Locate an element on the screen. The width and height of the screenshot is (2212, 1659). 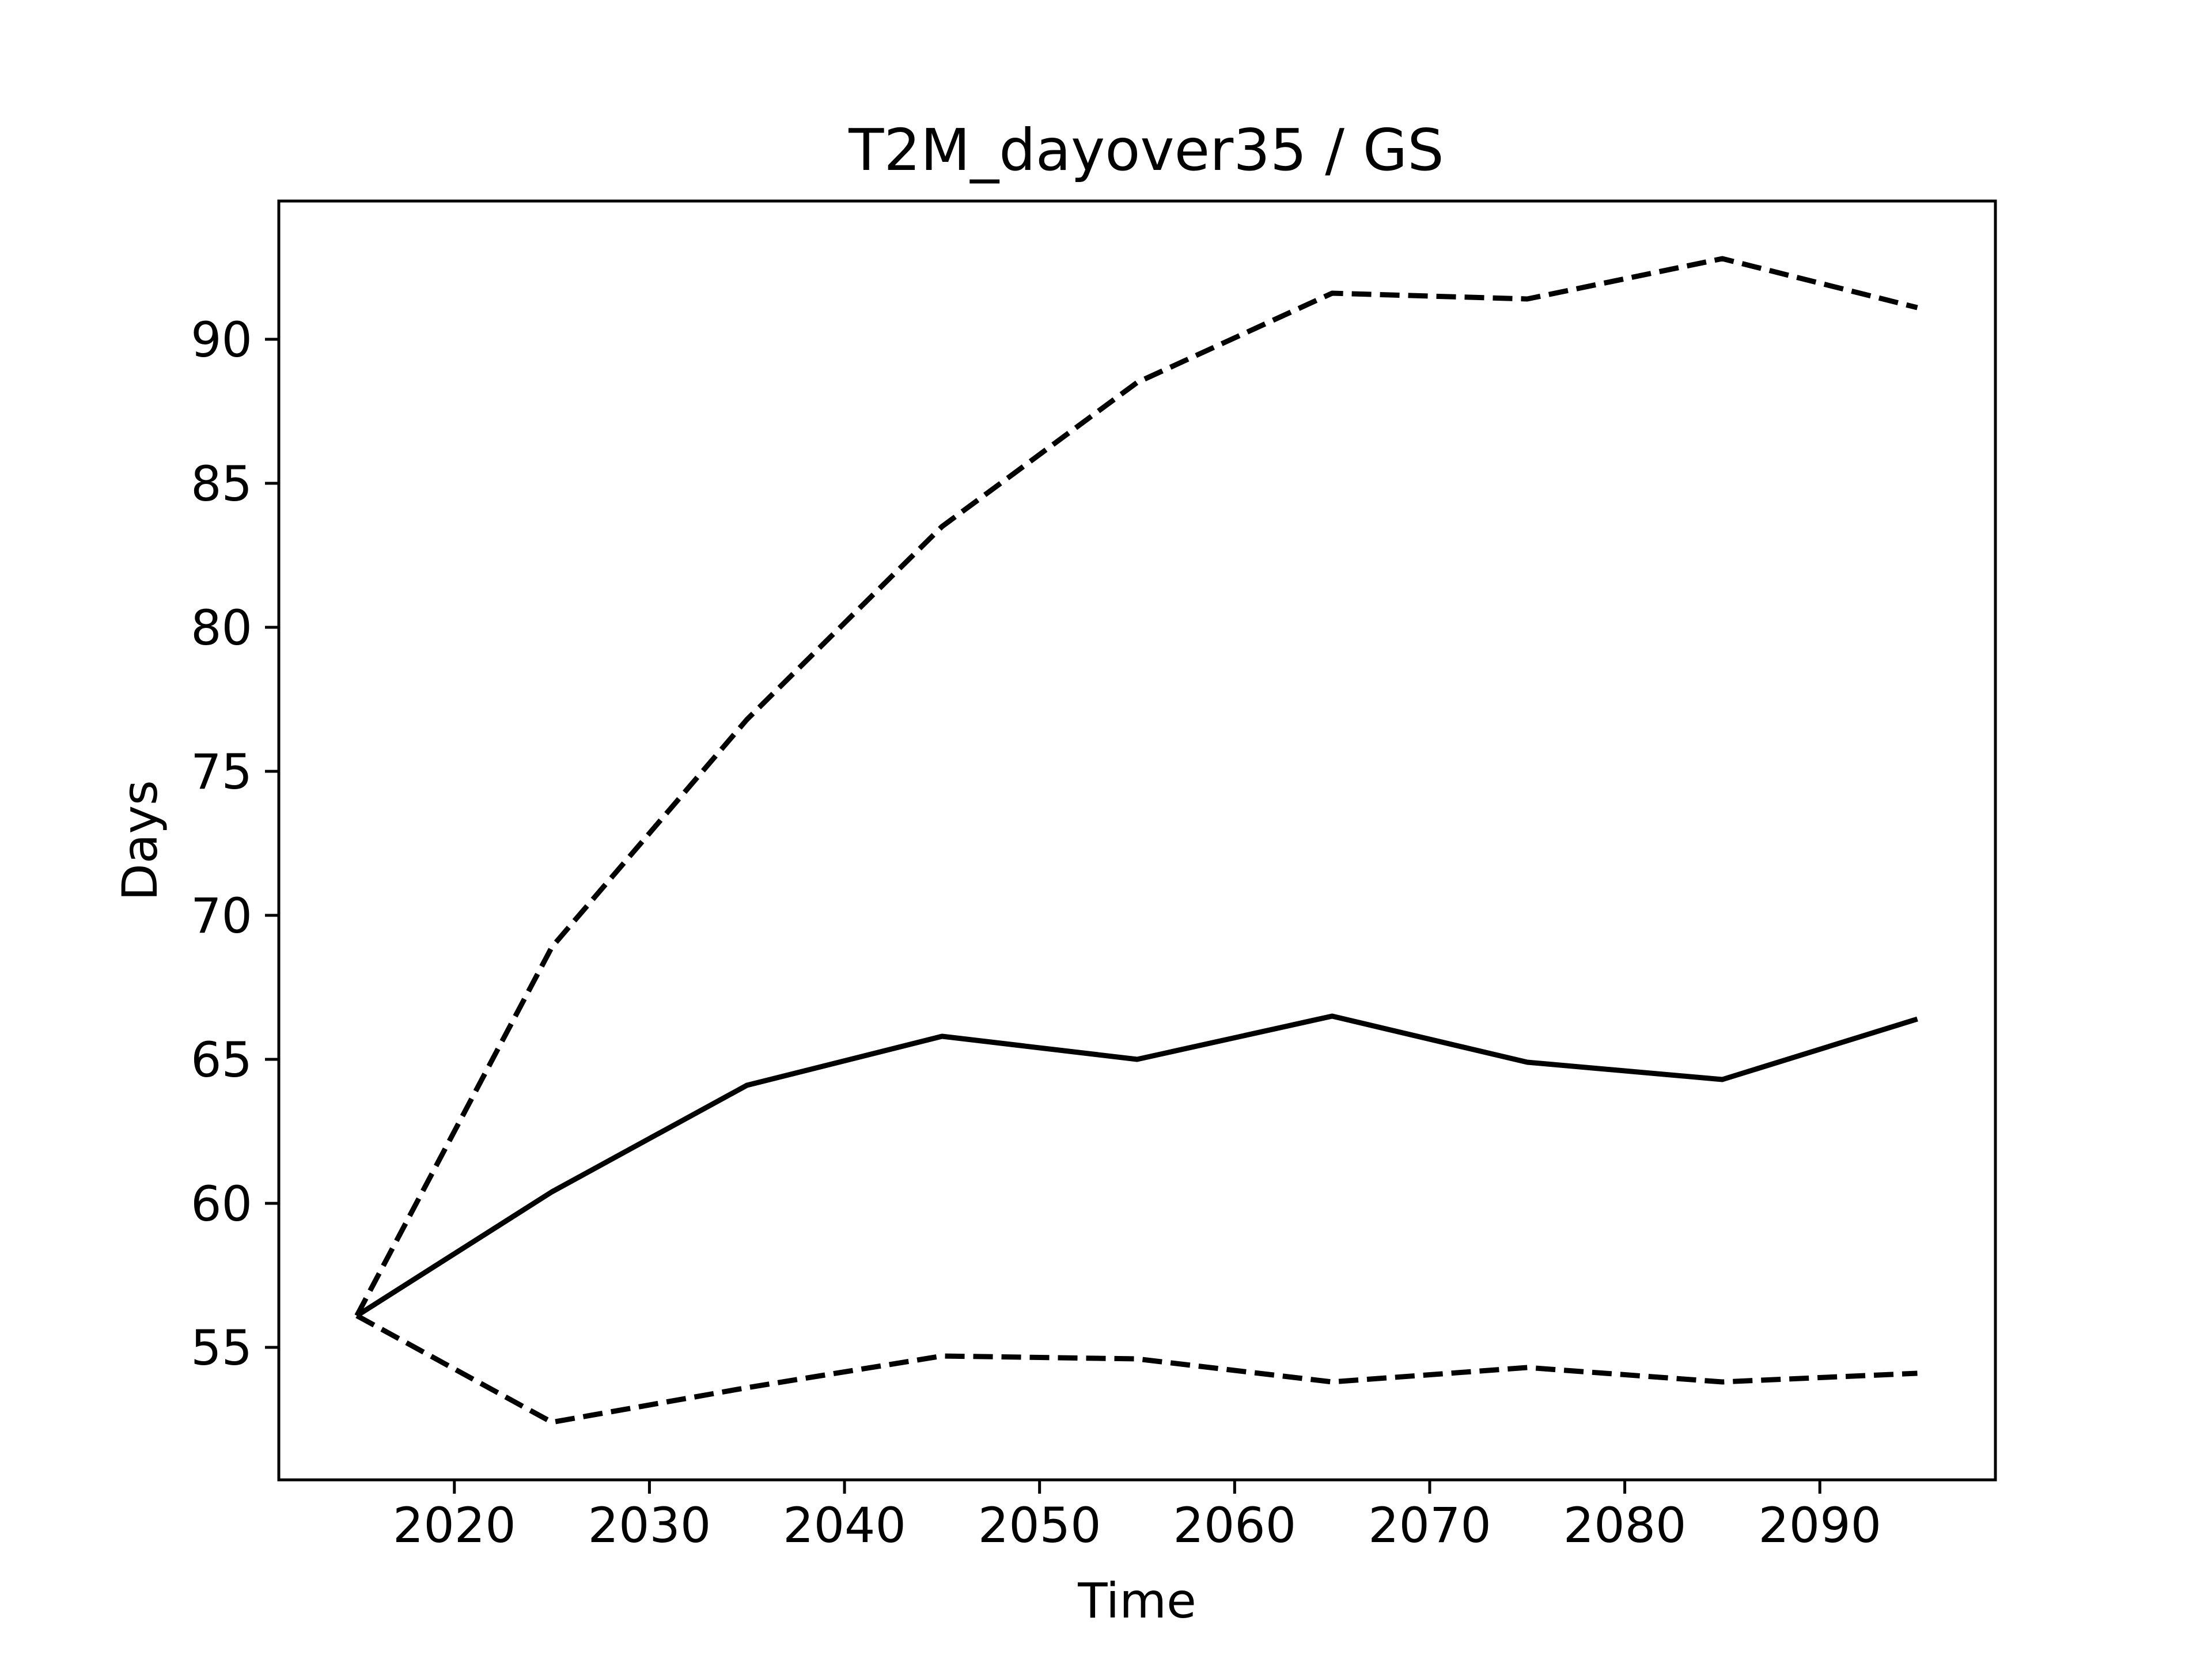
x-axis: 2020 2030 2040 2050 2060 2070 2080 2090 is located at coordinates (1137, 1517).